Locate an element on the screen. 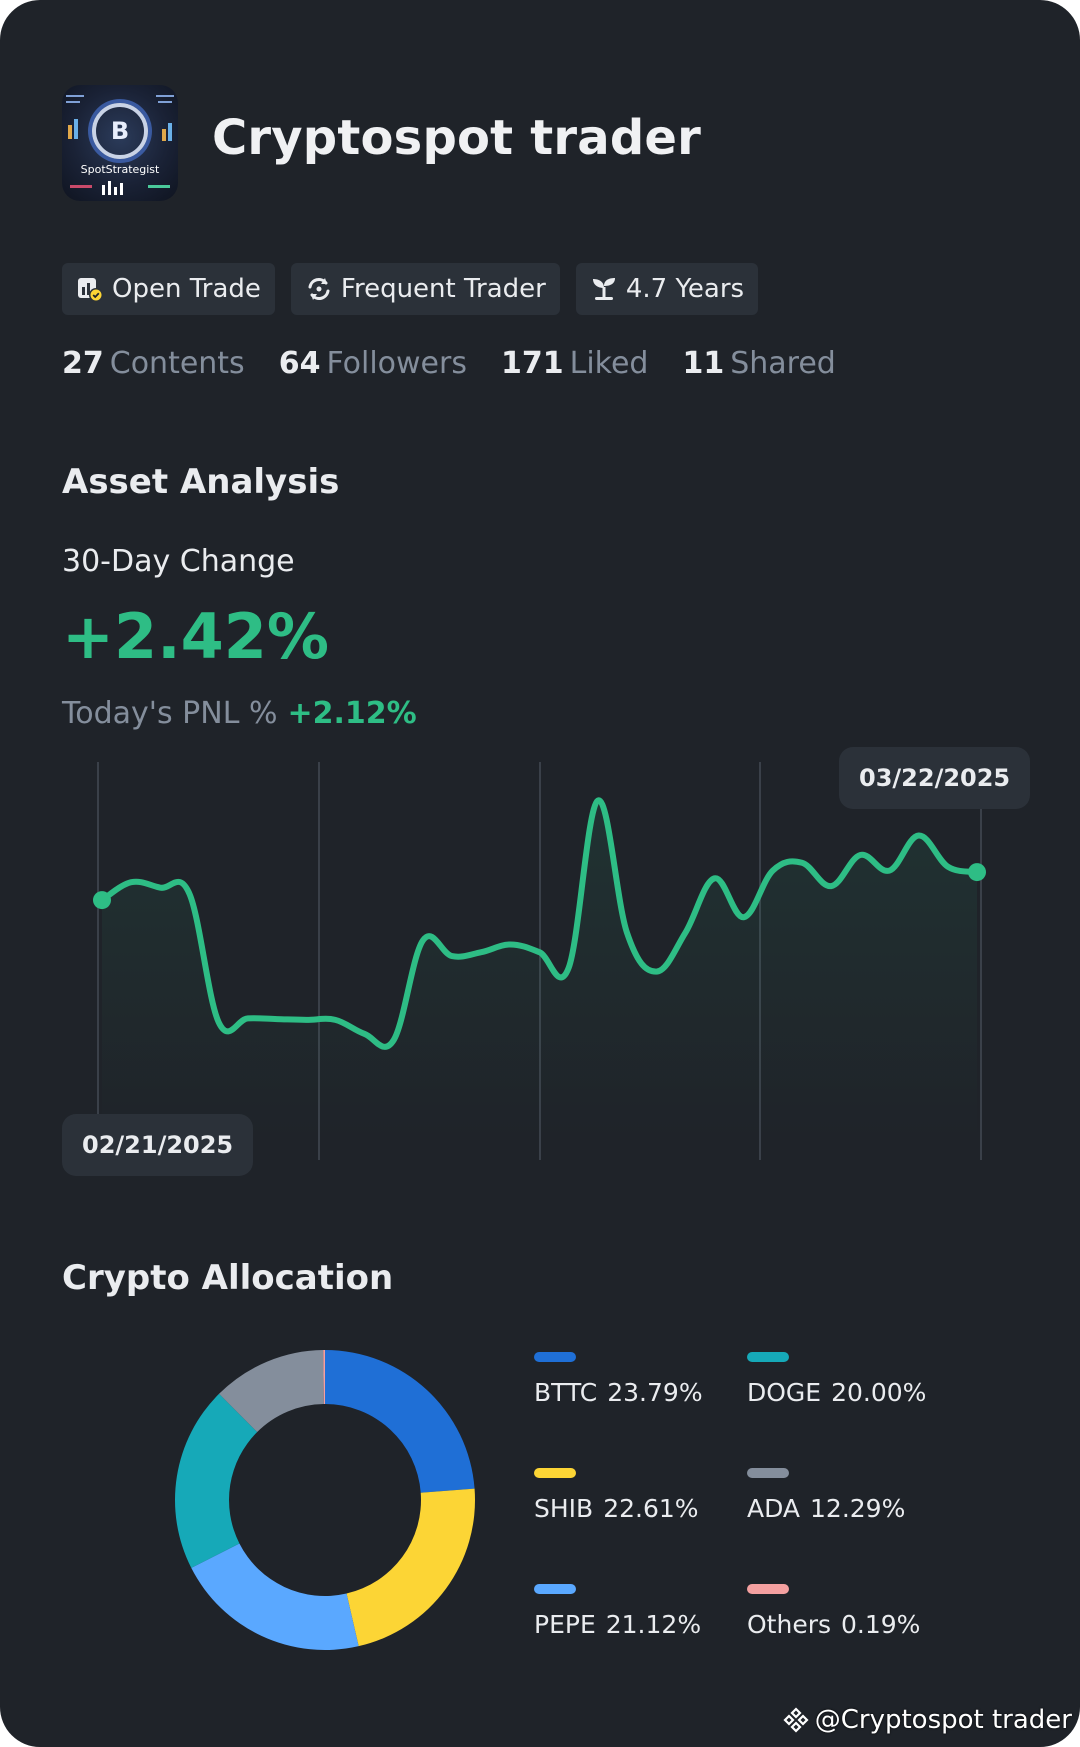 The height and width of the screenshot is (1747, 1080). avatar-caption: SpotStrategist is located at coordinates (120, 169).